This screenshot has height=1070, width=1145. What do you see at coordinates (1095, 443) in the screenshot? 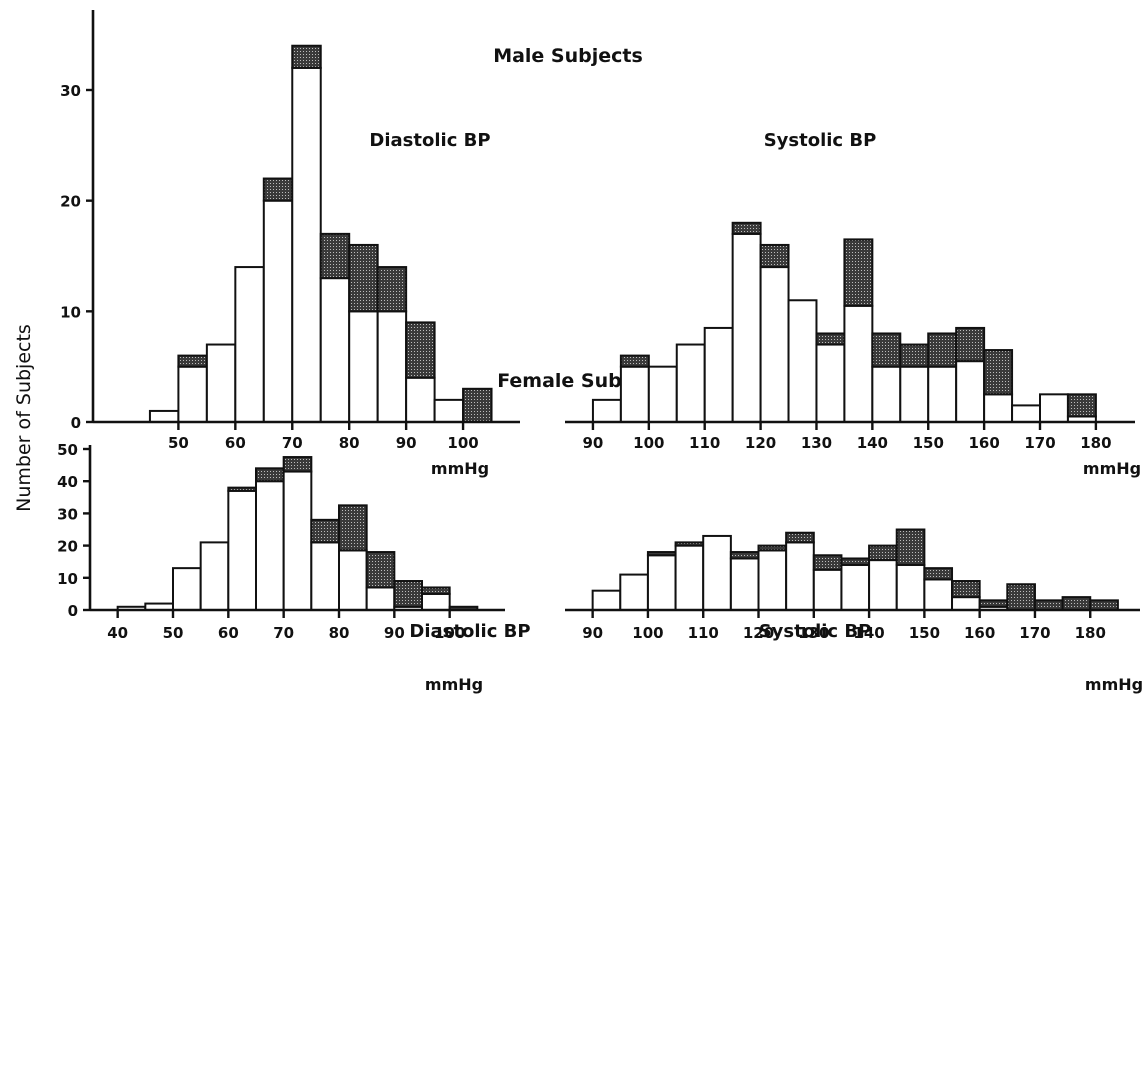
I see `male-systolic-x-tick-label: 180` at bounding box center [1095, 443].